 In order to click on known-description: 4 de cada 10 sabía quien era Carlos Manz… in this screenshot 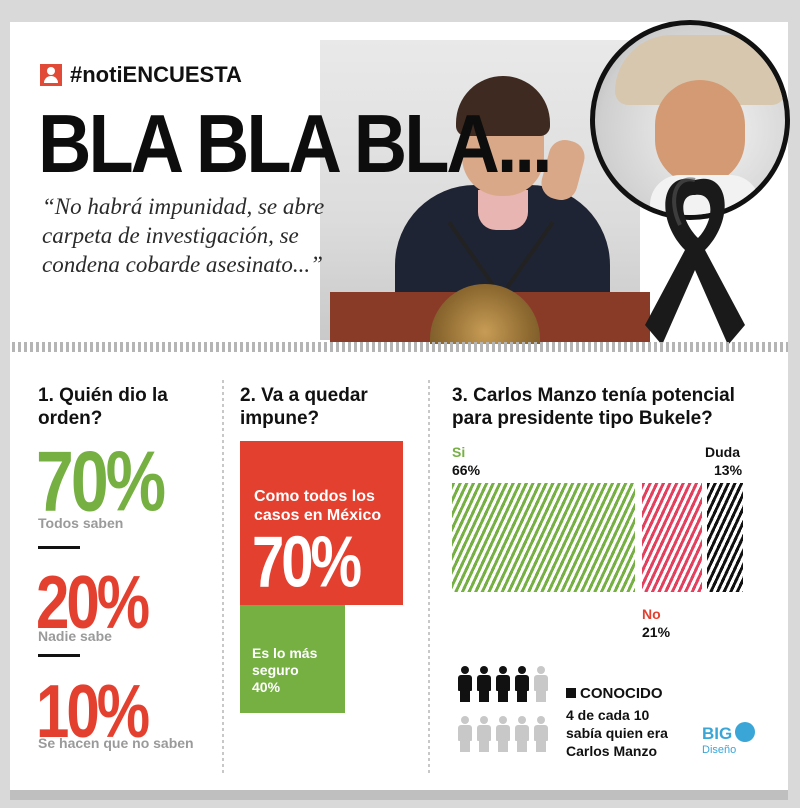, I will do `click(617, 733)`.